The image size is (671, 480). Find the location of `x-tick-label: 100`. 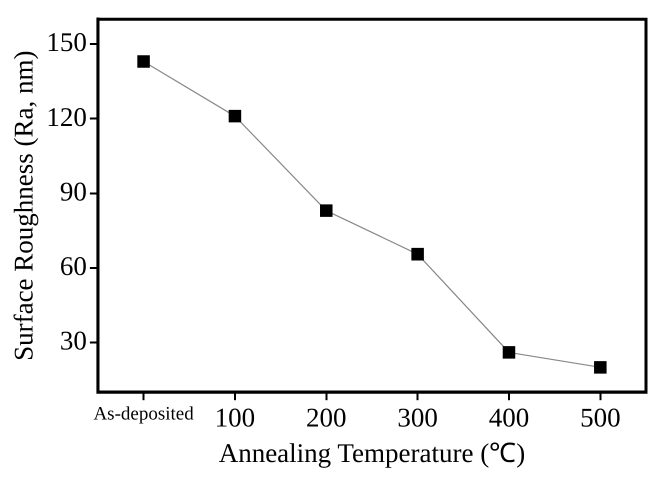

x-tick-label: 100 is located at coordinates (235, 417).